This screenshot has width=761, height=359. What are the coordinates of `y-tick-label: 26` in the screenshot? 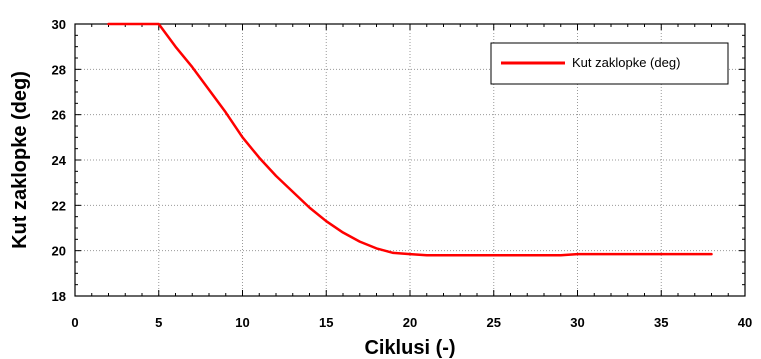 It's located at (59, 115).